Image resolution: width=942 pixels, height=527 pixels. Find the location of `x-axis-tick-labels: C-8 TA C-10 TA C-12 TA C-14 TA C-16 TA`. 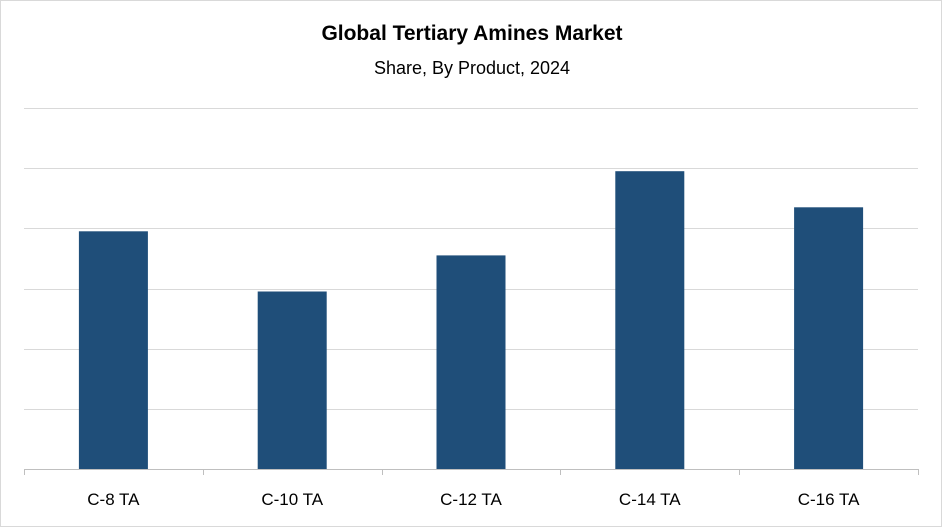

x-axis-tick-labels: C-8 TA C-10 TA C-12 TA C-14 TA C-16 TA is located at coordinates (473, 499).